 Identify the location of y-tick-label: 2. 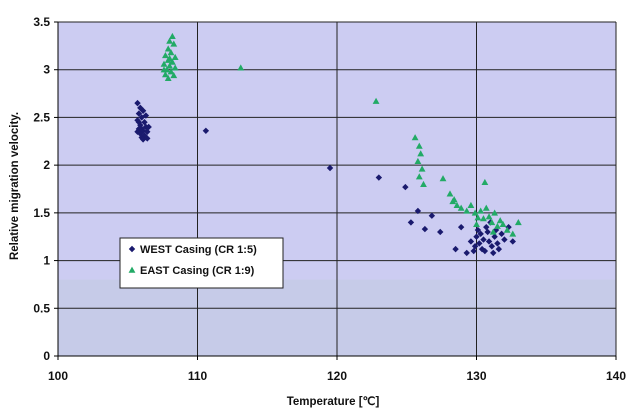
(46, 165).